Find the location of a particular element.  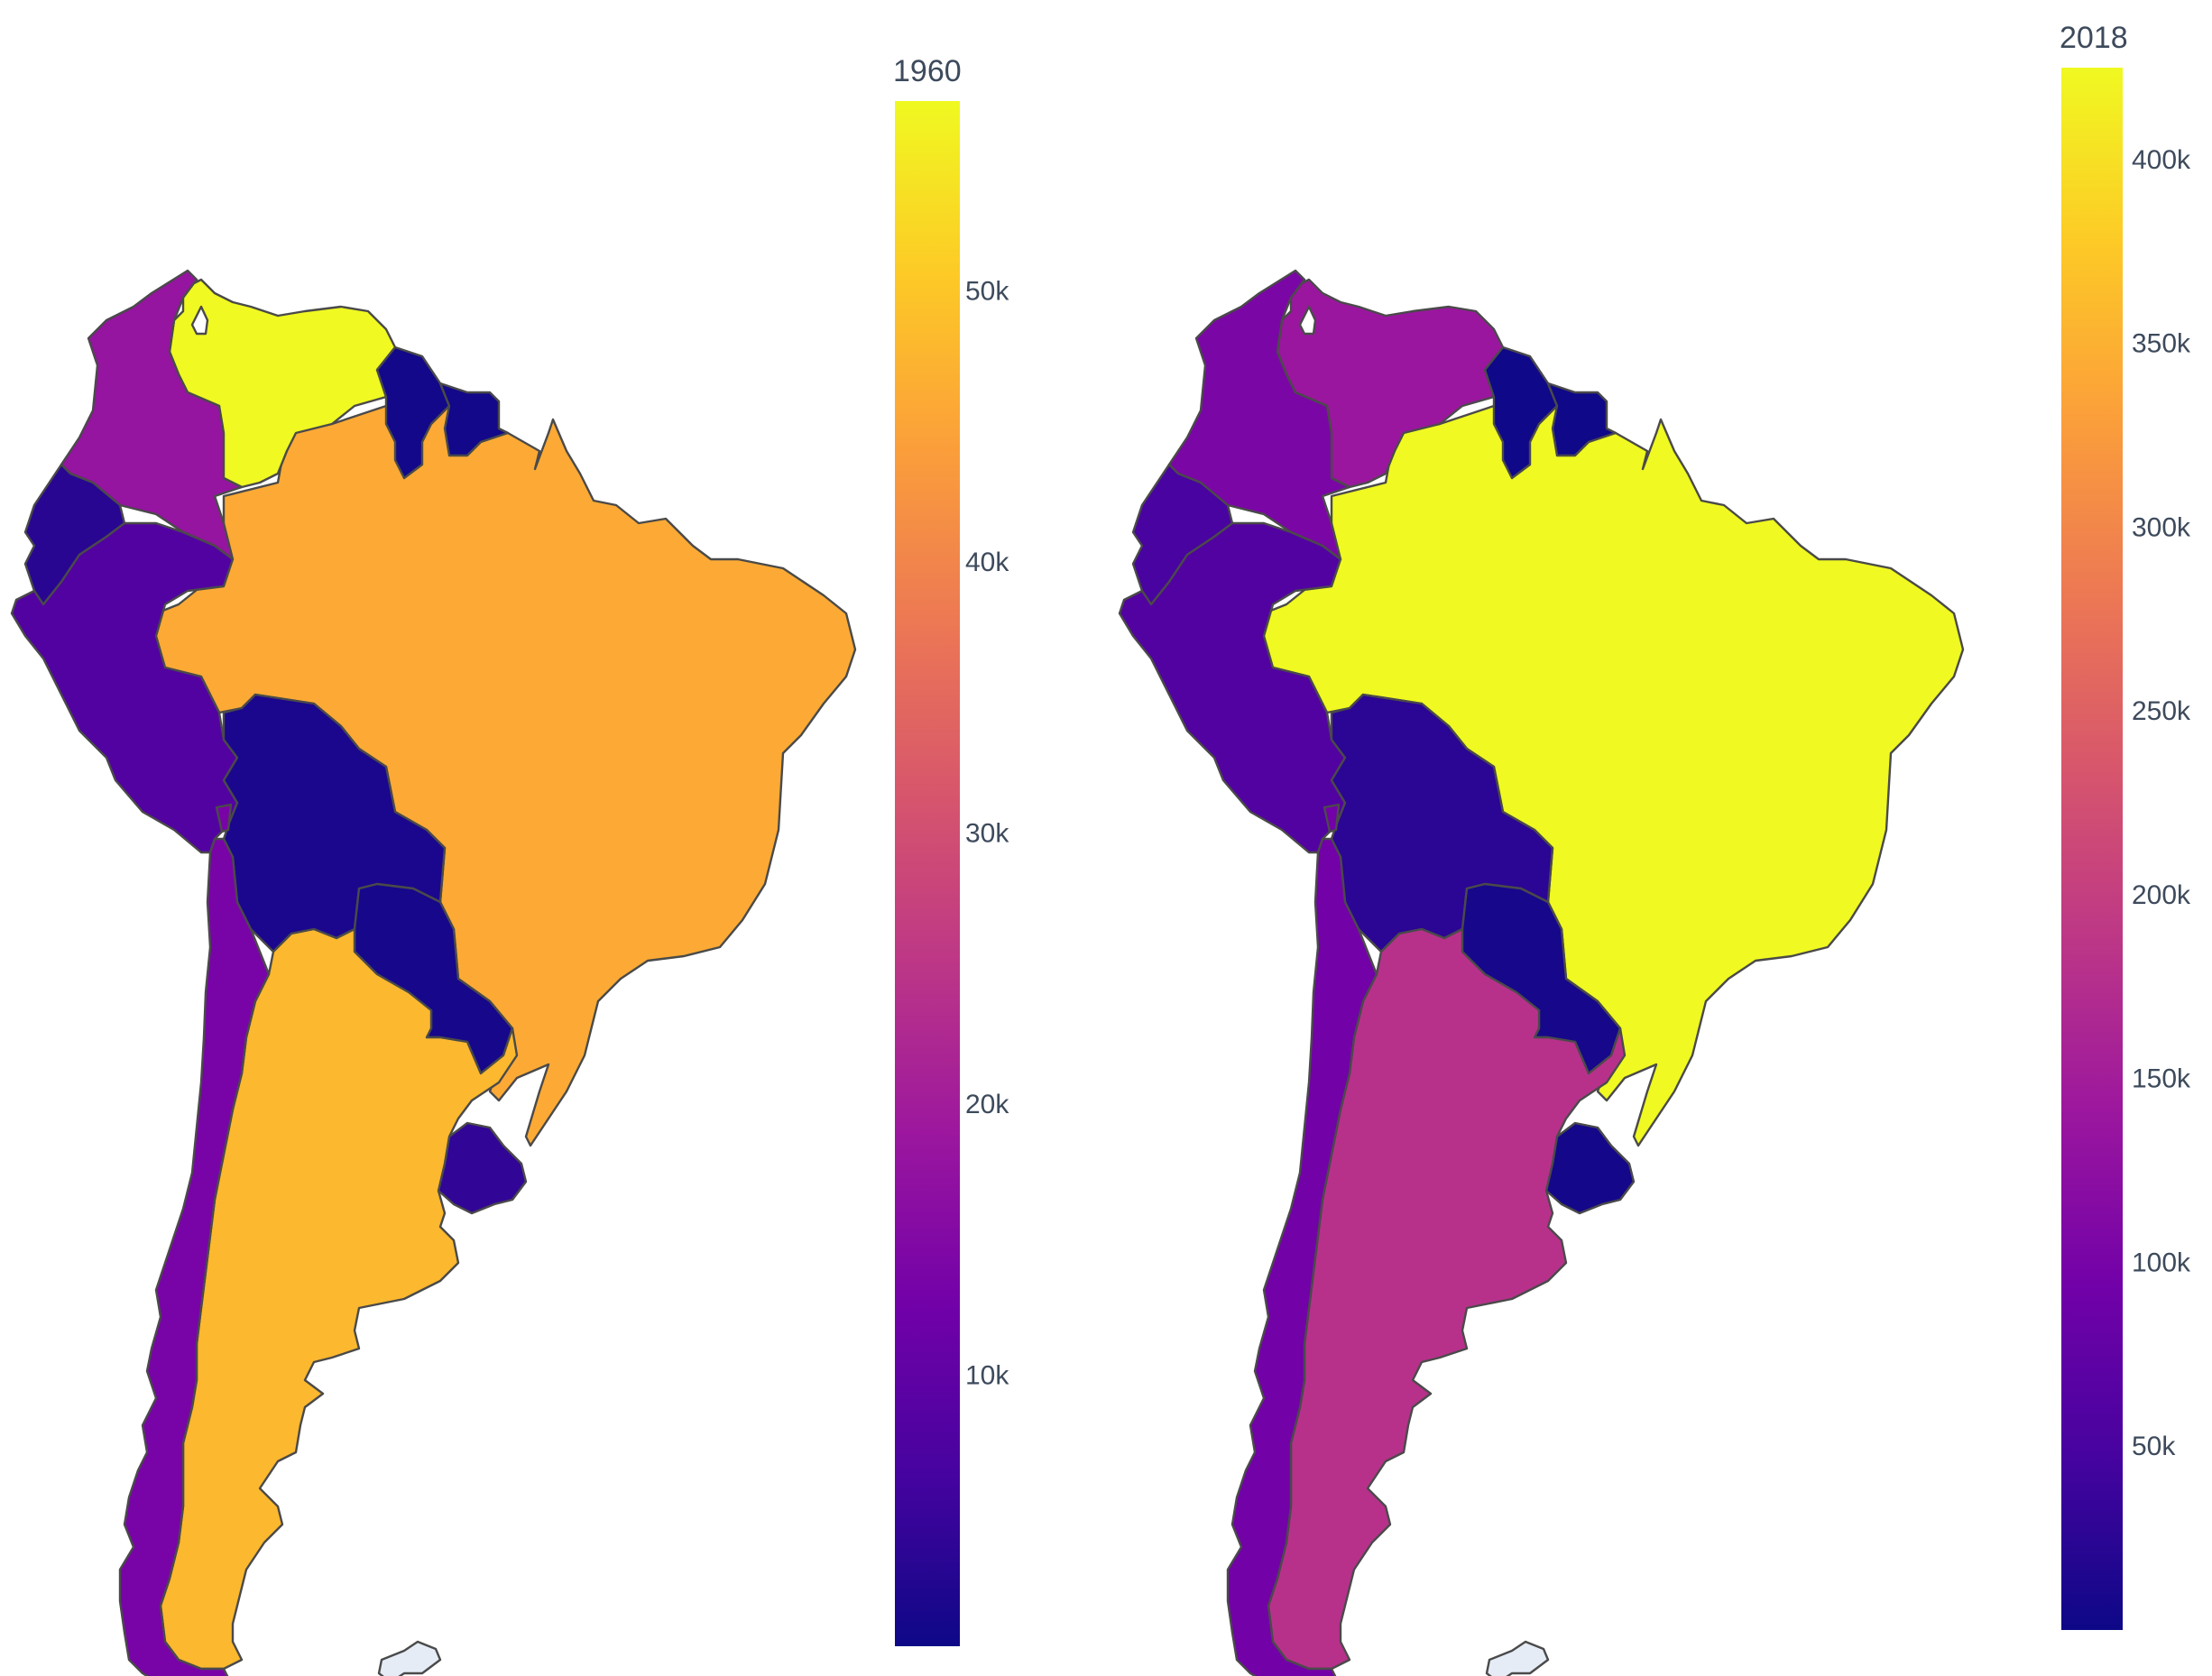

colorbar-tick-label: 10k is located at coordinates (987, 1375).